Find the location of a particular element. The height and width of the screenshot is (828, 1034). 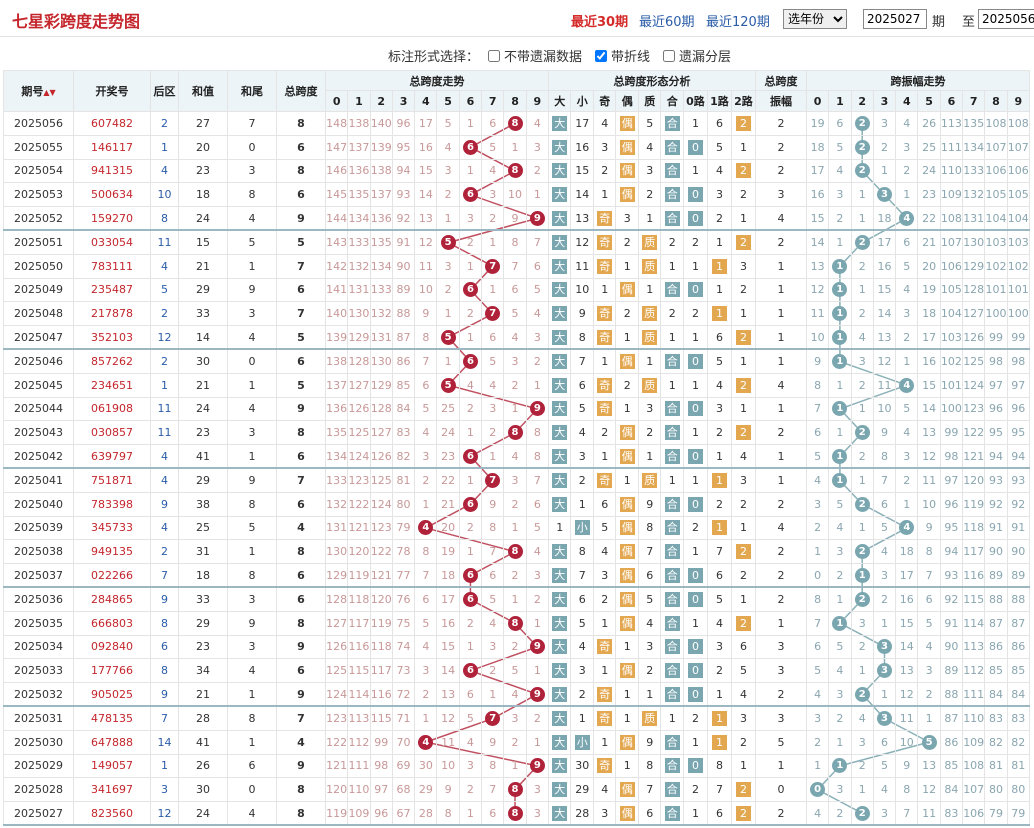

amp-trend-cell: 85 is located at coordinates (951, 766).